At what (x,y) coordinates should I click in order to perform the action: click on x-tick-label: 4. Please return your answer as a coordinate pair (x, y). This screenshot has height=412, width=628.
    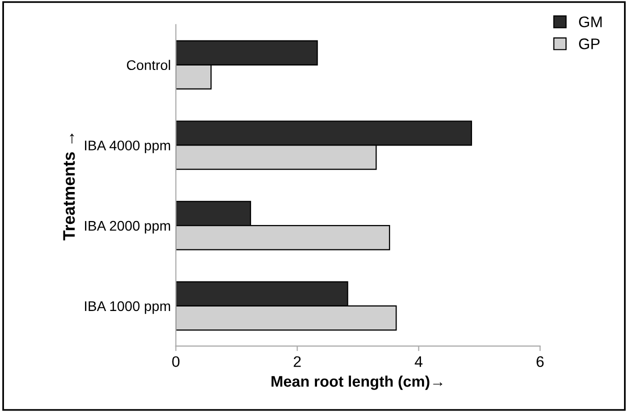
    Looking at the image, I should click on (418, 361).